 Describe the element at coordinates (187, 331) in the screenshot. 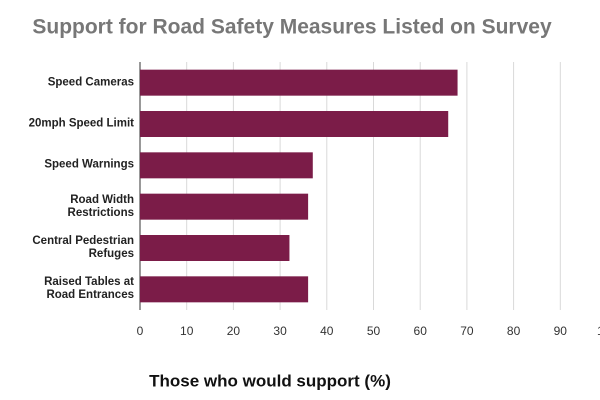

I see `x-tick-label: 10` at that location.